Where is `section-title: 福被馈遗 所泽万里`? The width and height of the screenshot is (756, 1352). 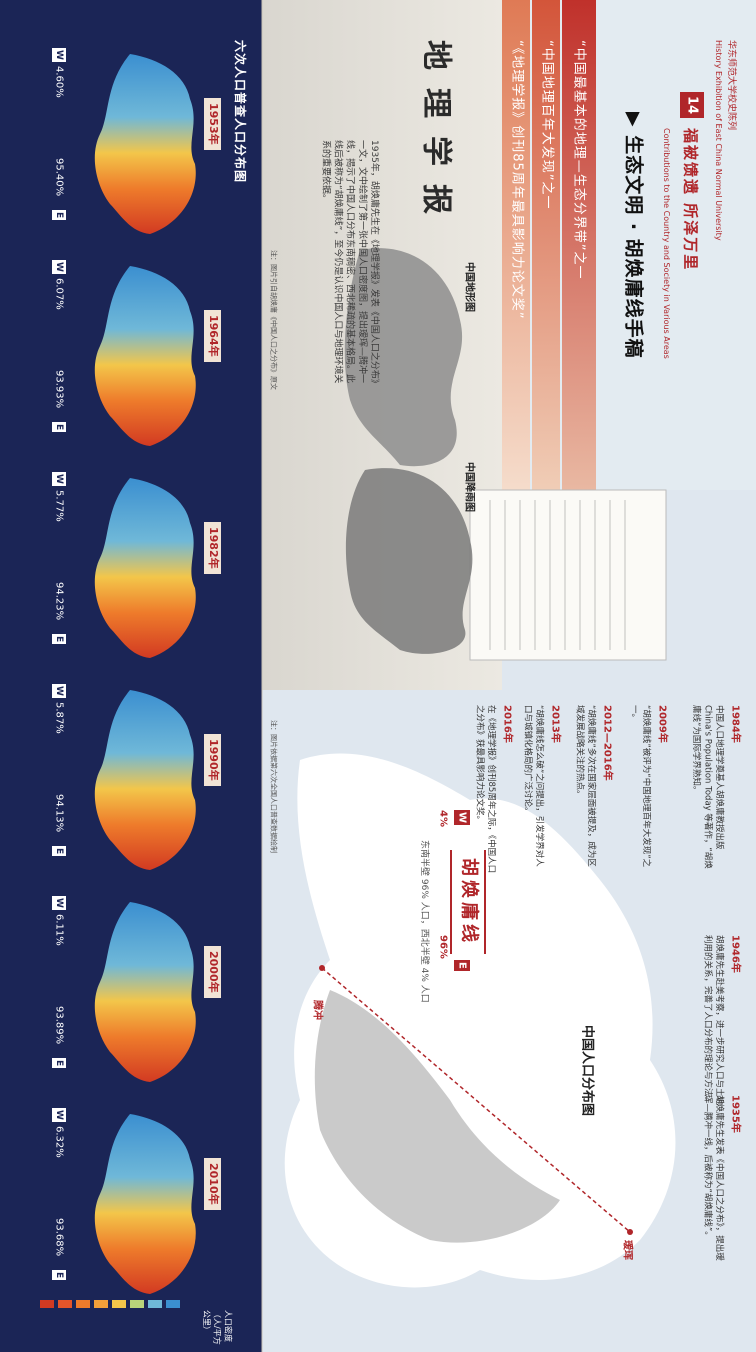 section-title: 福被馈遗 所泽万里 is located at coordinates (690, 200).